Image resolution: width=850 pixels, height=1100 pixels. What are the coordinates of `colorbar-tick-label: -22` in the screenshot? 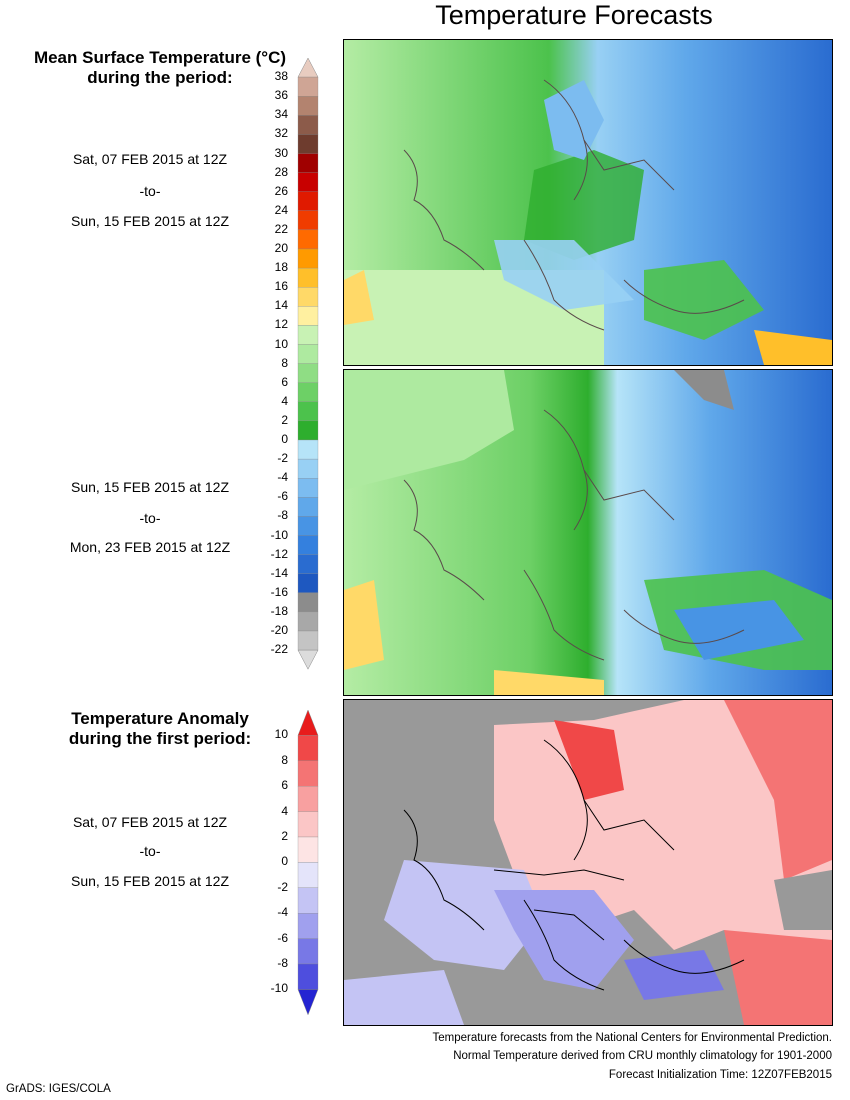 It's located at (279, 649).